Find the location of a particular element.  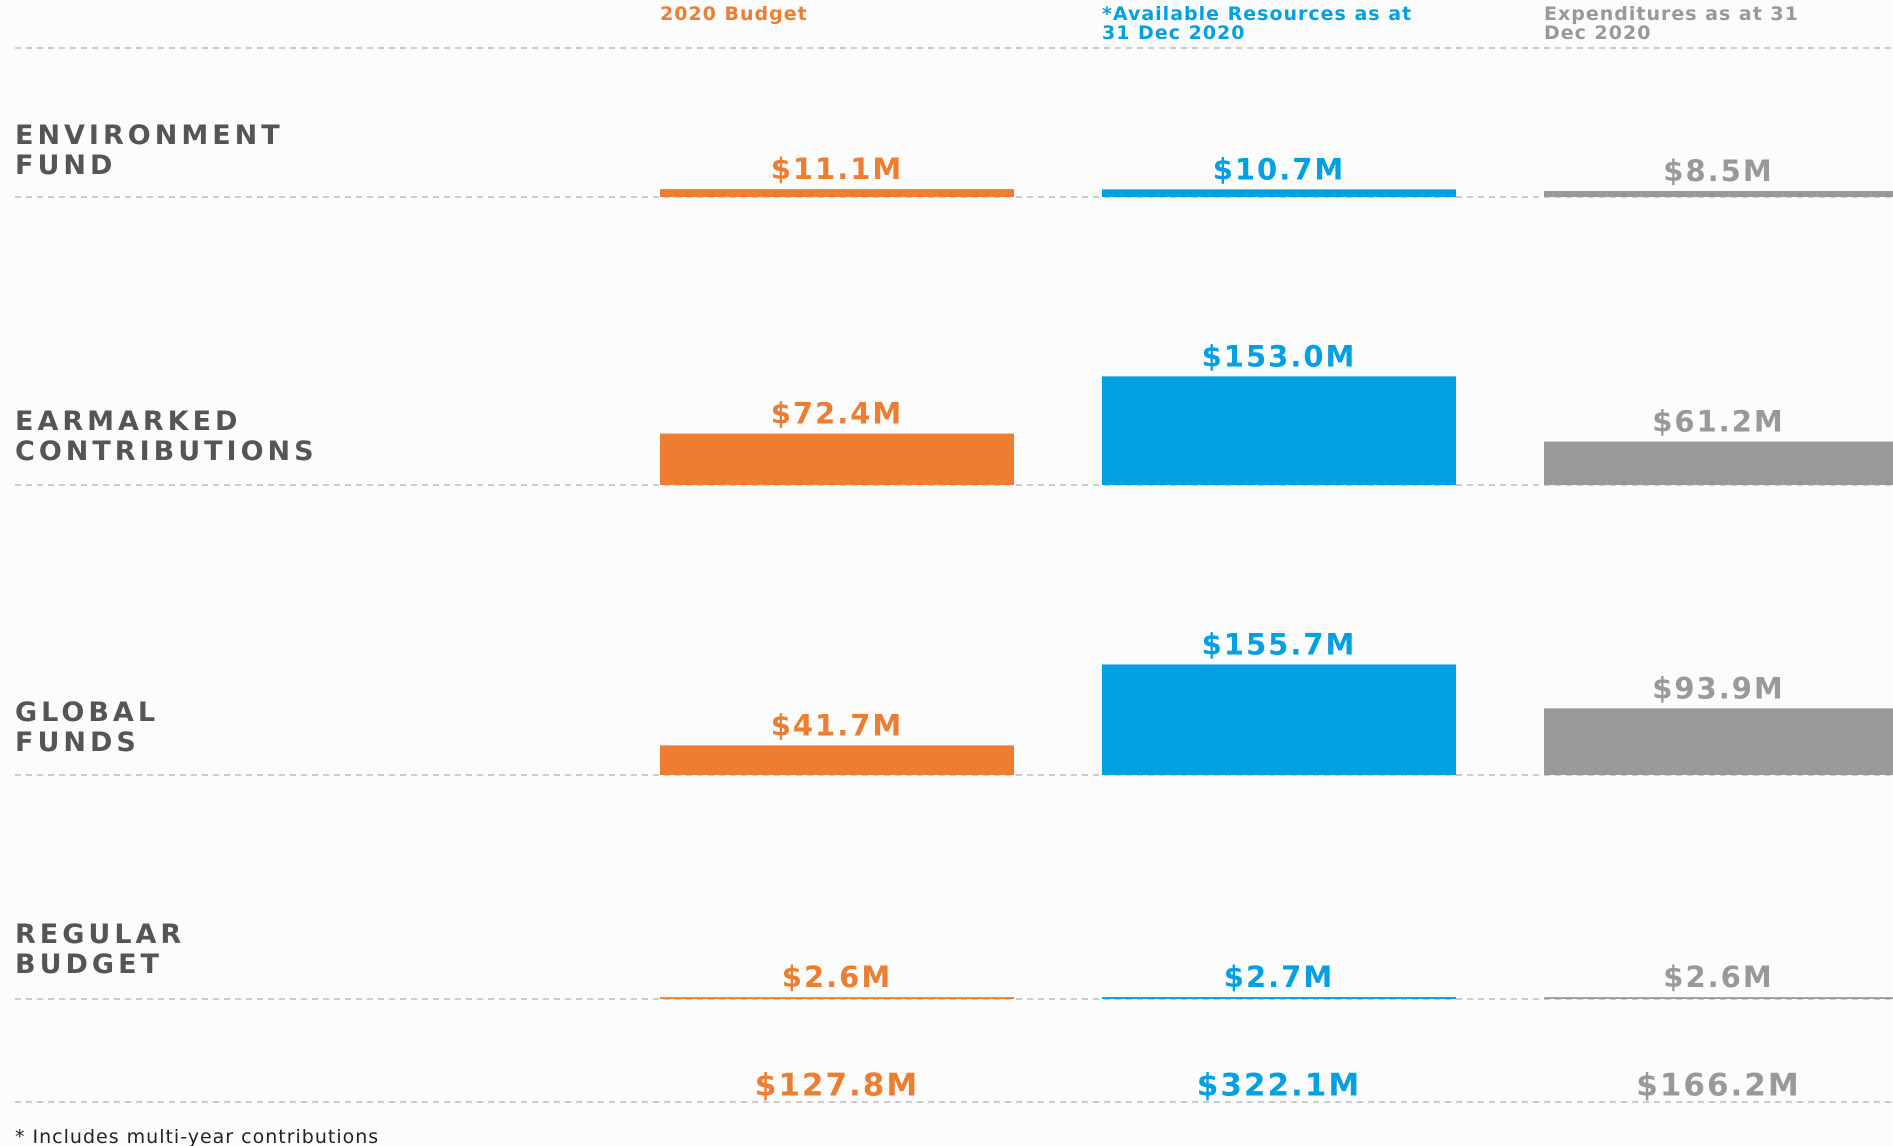

value-label: $11.1M is located at coordinates (837, 169).